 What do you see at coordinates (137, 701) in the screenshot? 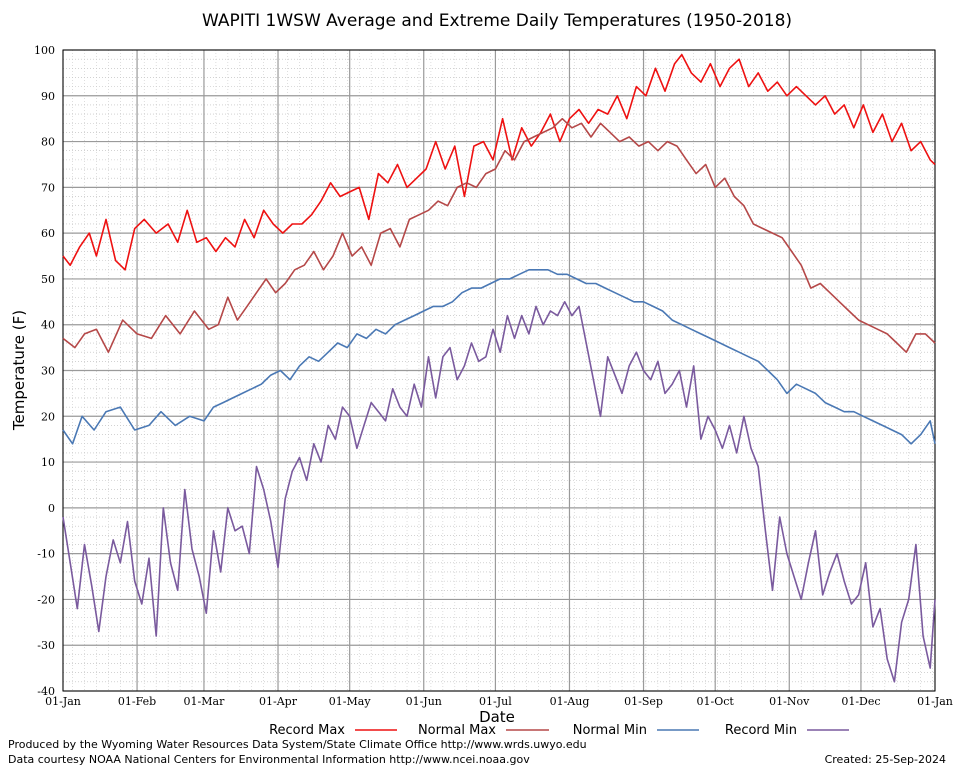
I see `x-tick-label: 01-Feb` at bounding box center [137, 701].